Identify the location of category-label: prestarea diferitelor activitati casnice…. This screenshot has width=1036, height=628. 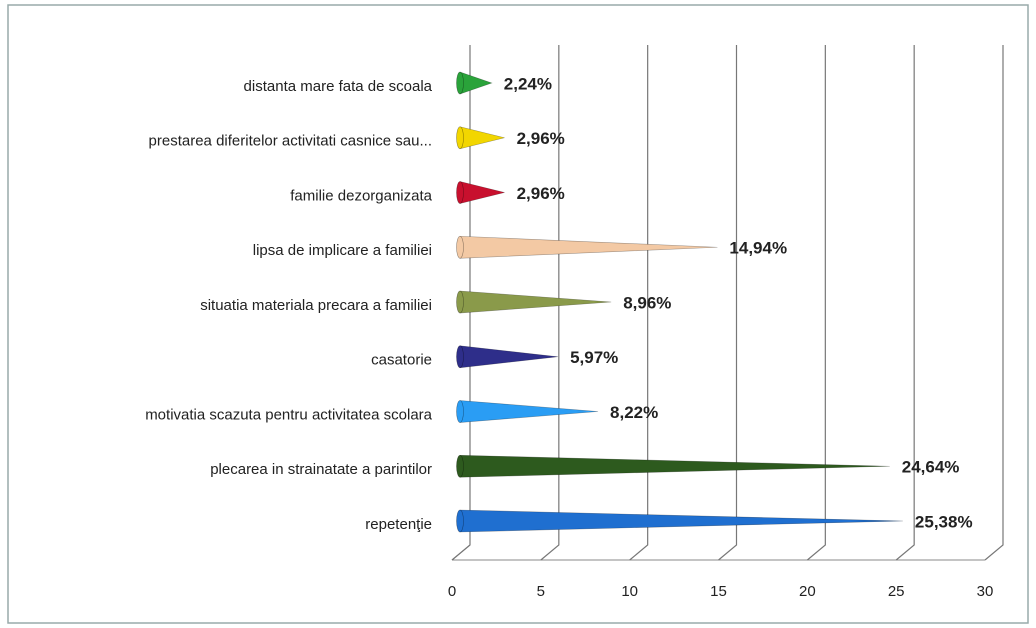
(290, 141).